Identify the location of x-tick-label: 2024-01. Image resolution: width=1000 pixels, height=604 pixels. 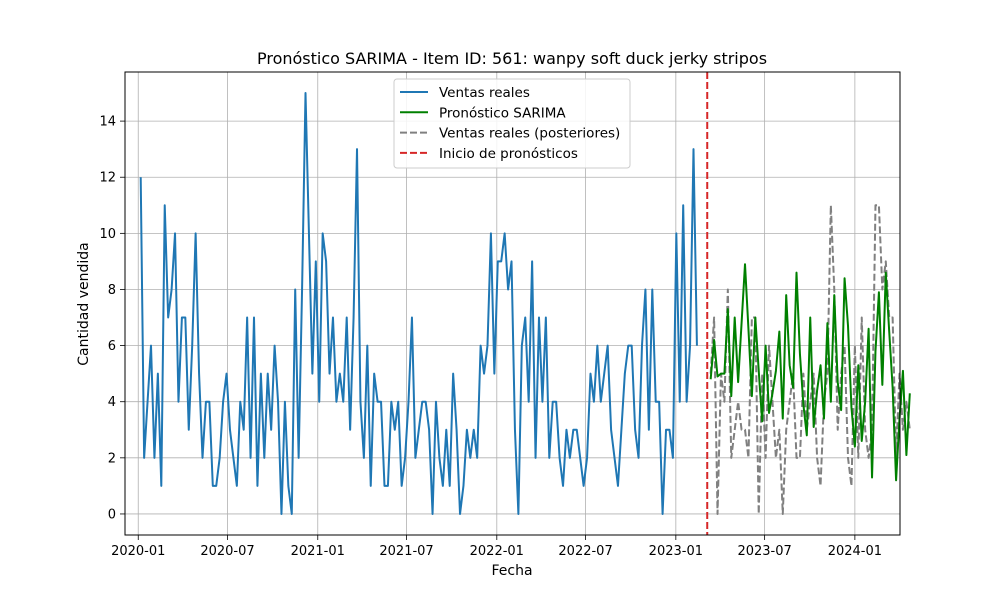
(855, 551).